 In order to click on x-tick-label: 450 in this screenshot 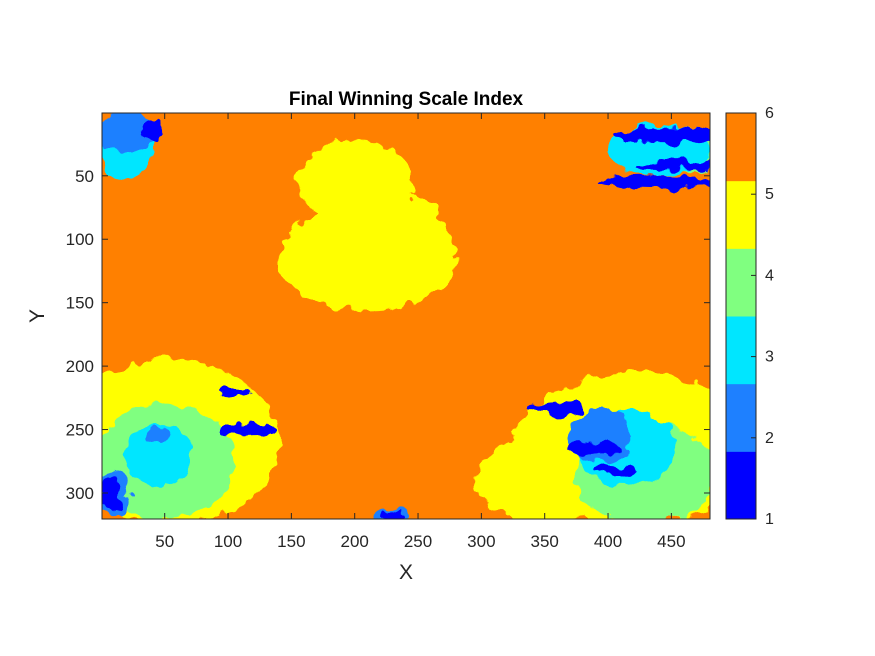, I will do `click(671, 541)`.